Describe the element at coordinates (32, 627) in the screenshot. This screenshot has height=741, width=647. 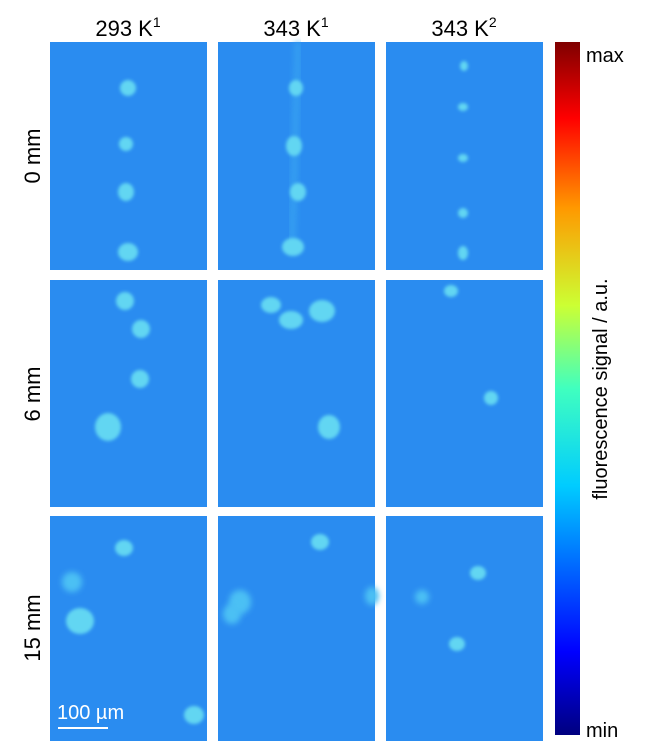
I see `row-label: 15 mm` at that location.